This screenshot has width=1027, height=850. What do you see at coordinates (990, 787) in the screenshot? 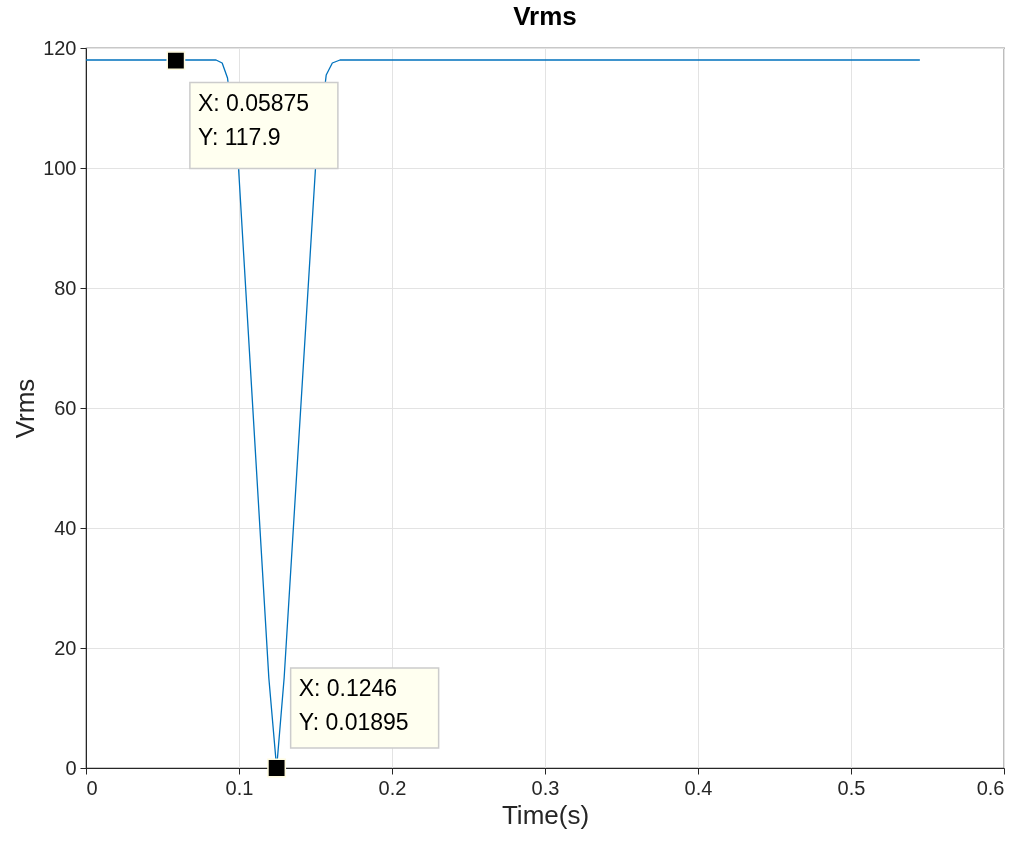
I see `x-tick-label: 0.6` at bounding box center [990, 787].